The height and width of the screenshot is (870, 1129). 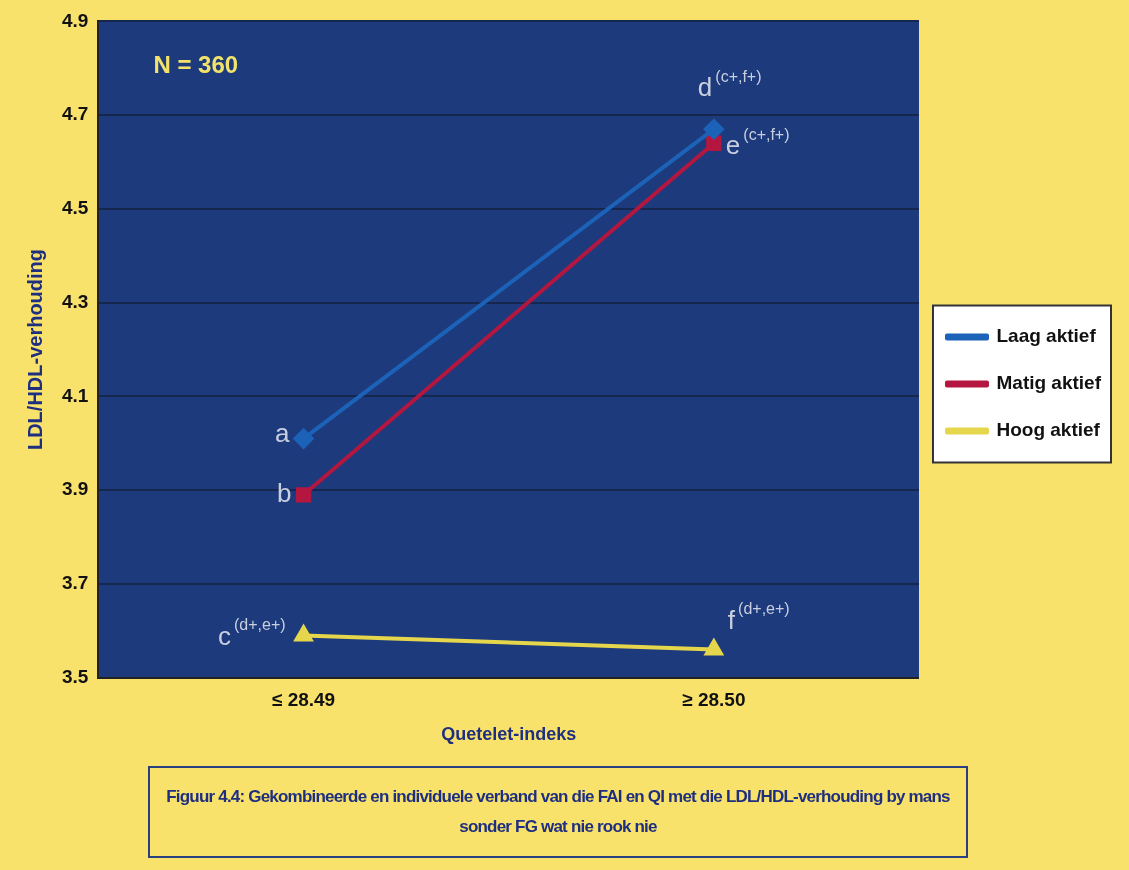 What do you see at coordinates (1048, 430) in the screenshot?
I see `legend-label: Hoog aktief` at bounding box center [1048, 430].